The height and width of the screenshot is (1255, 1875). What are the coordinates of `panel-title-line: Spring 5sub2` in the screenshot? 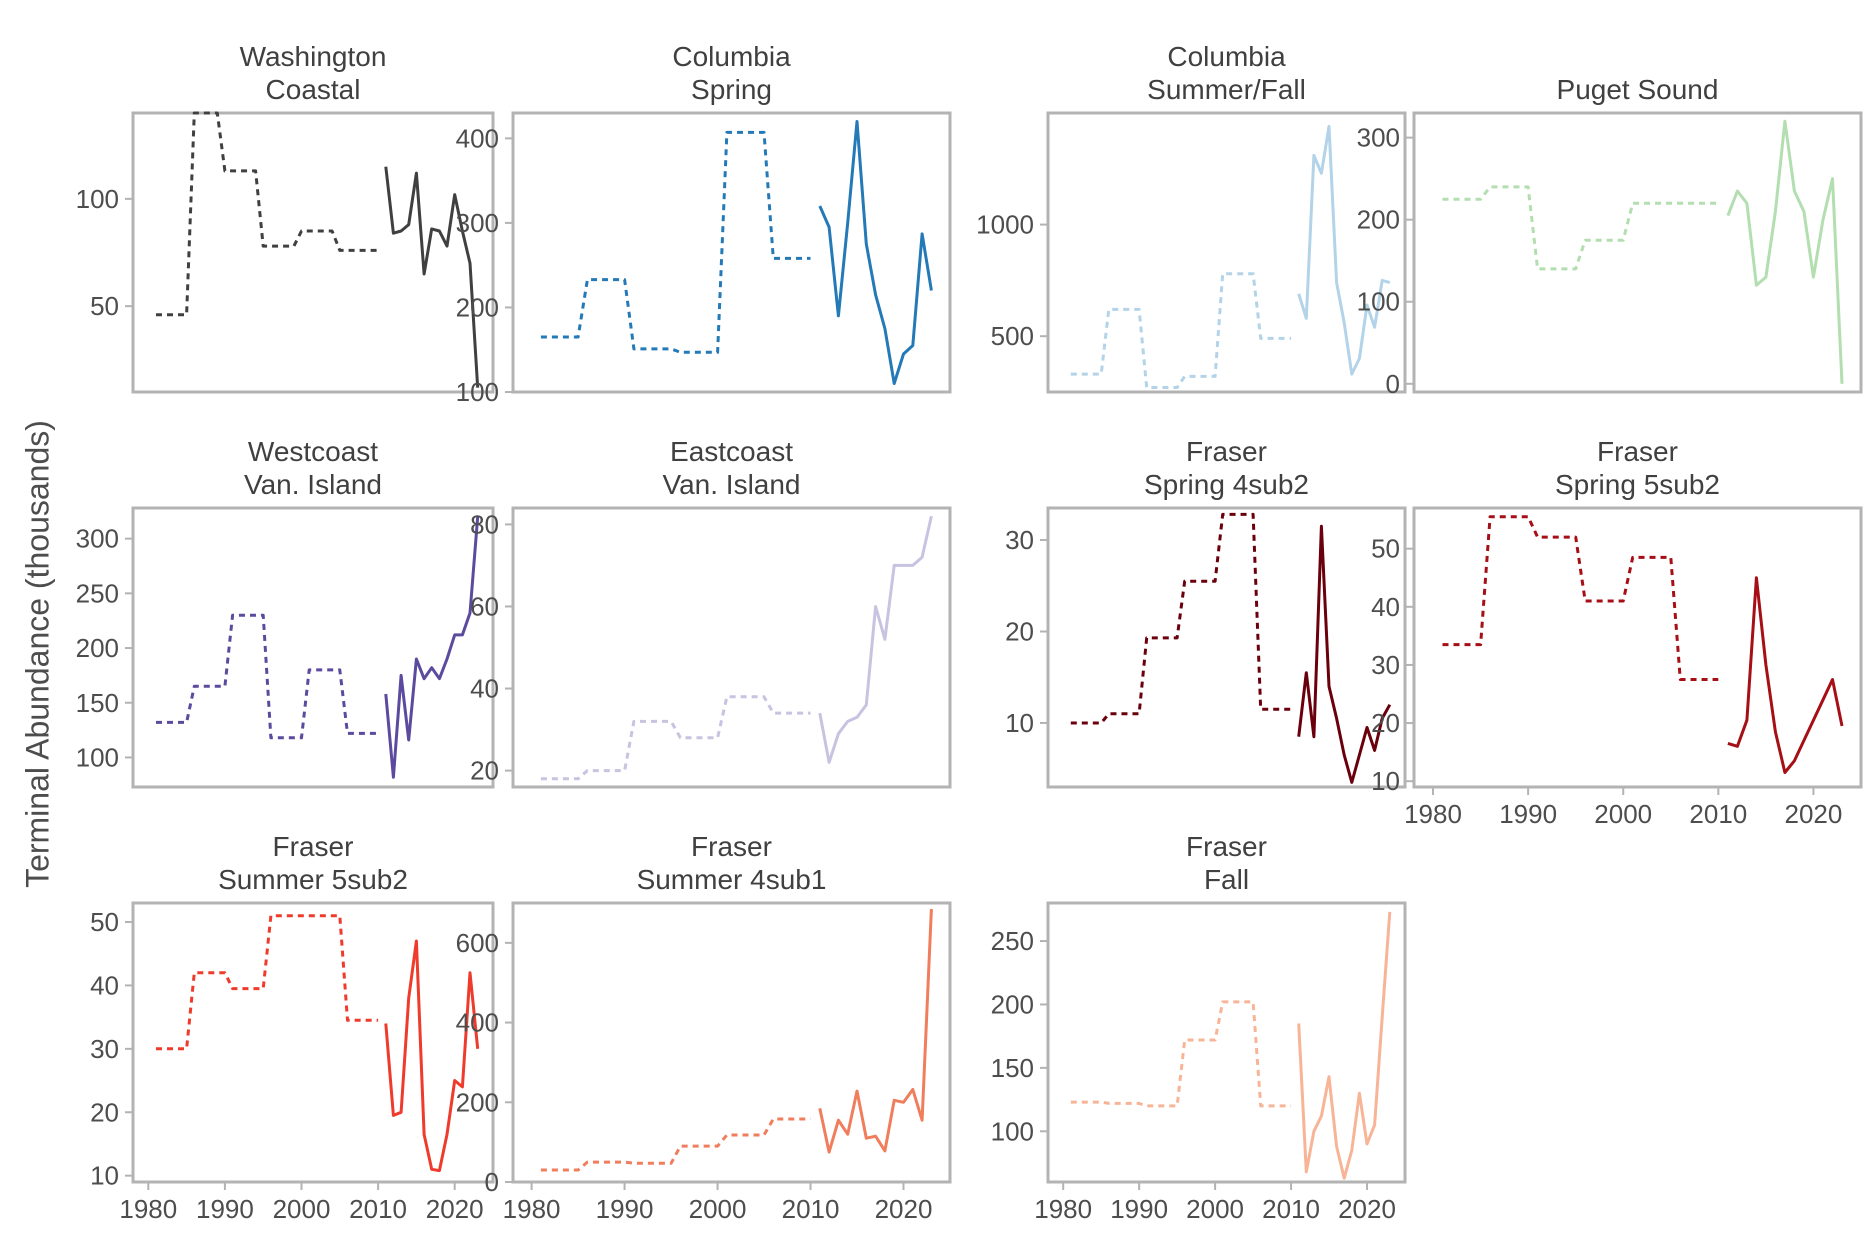 It's located at (1637, 484).